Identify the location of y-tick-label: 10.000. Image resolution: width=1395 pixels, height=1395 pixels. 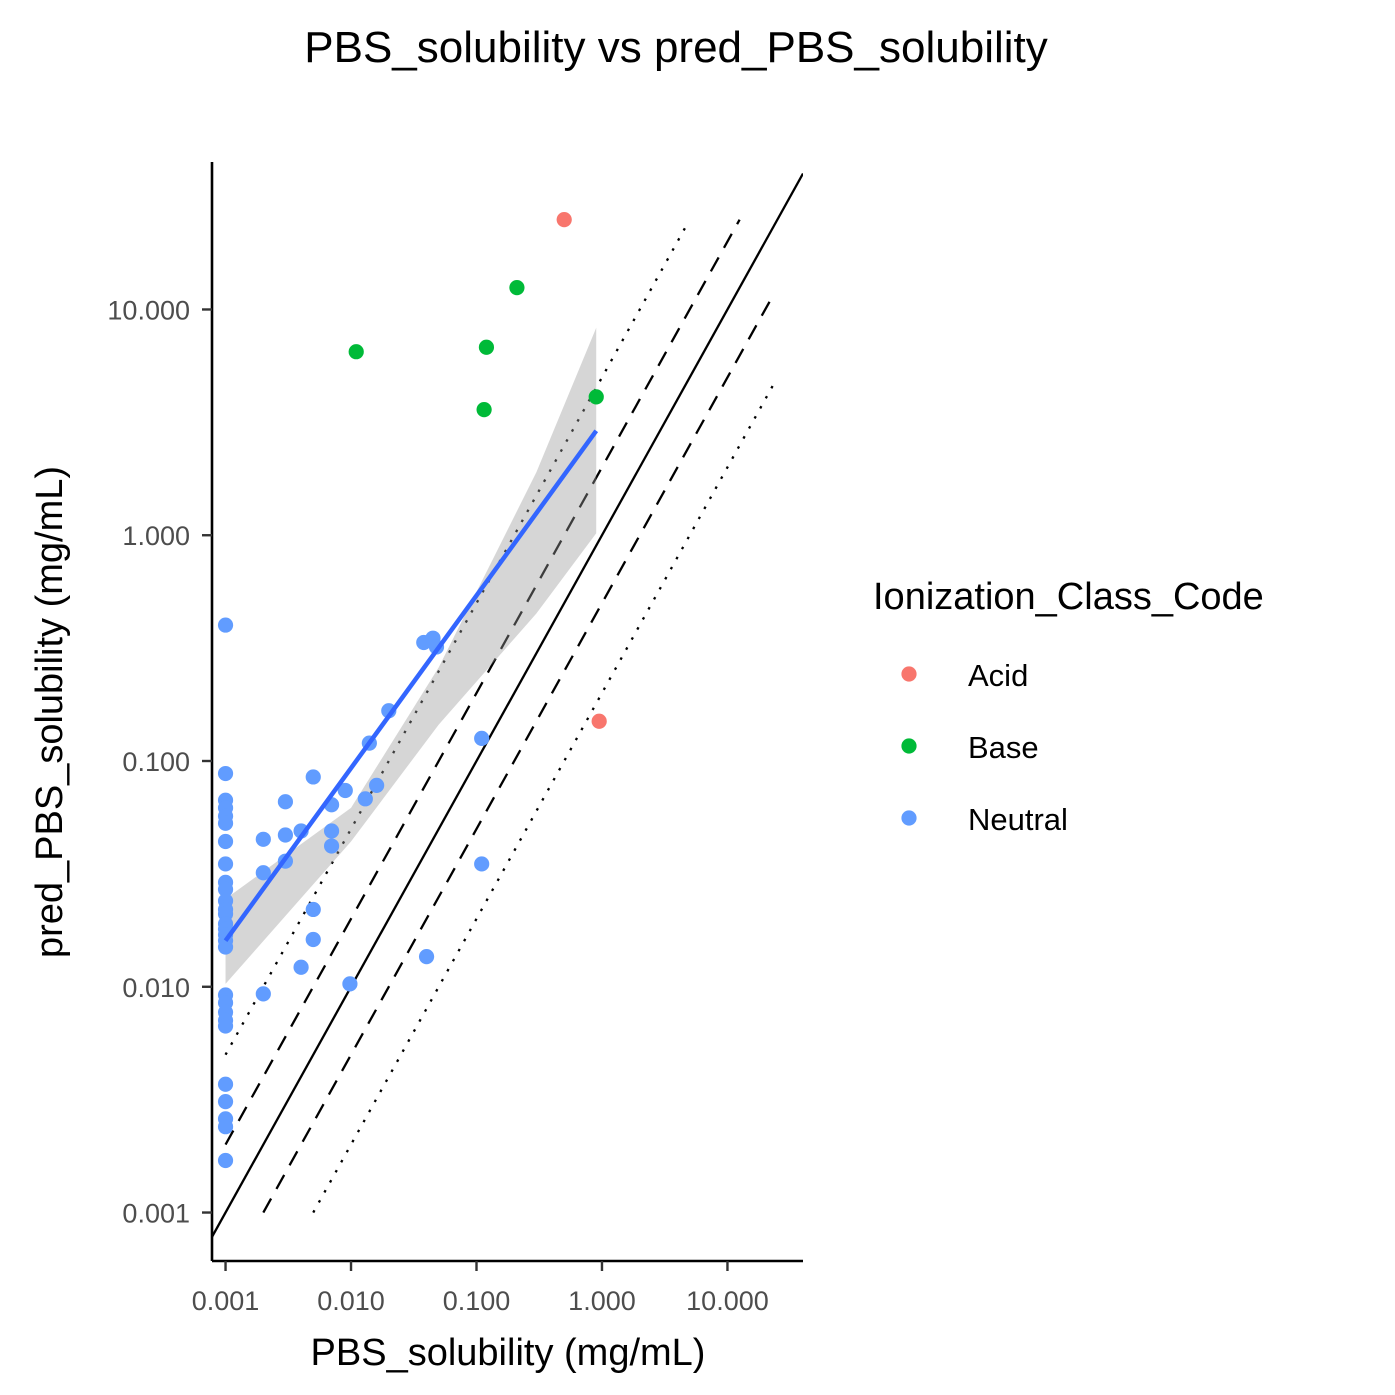
(148, 310).